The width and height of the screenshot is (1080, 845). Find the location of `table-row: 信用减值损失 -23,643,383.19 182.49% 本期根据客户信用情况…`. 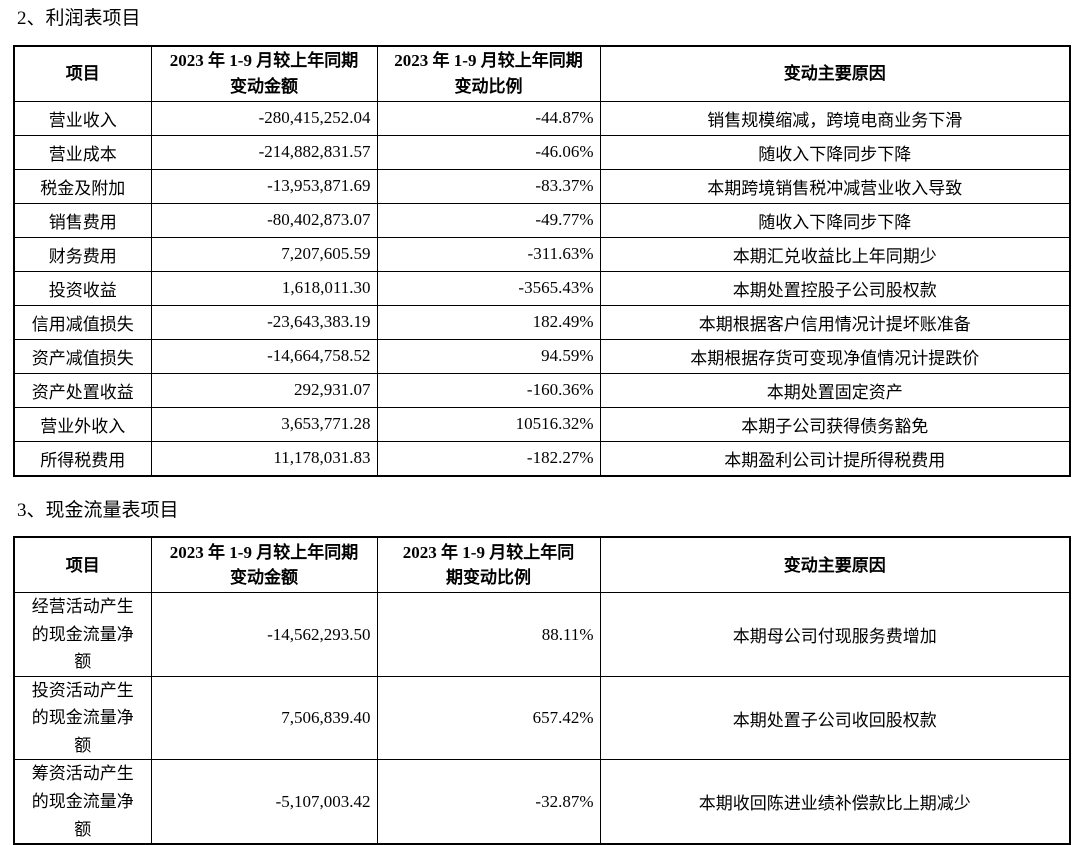

table-row: 信用减值损失 -23,643,383.19 182.49% 本期根据客户信用情况… is located at coordinates (542, 322).